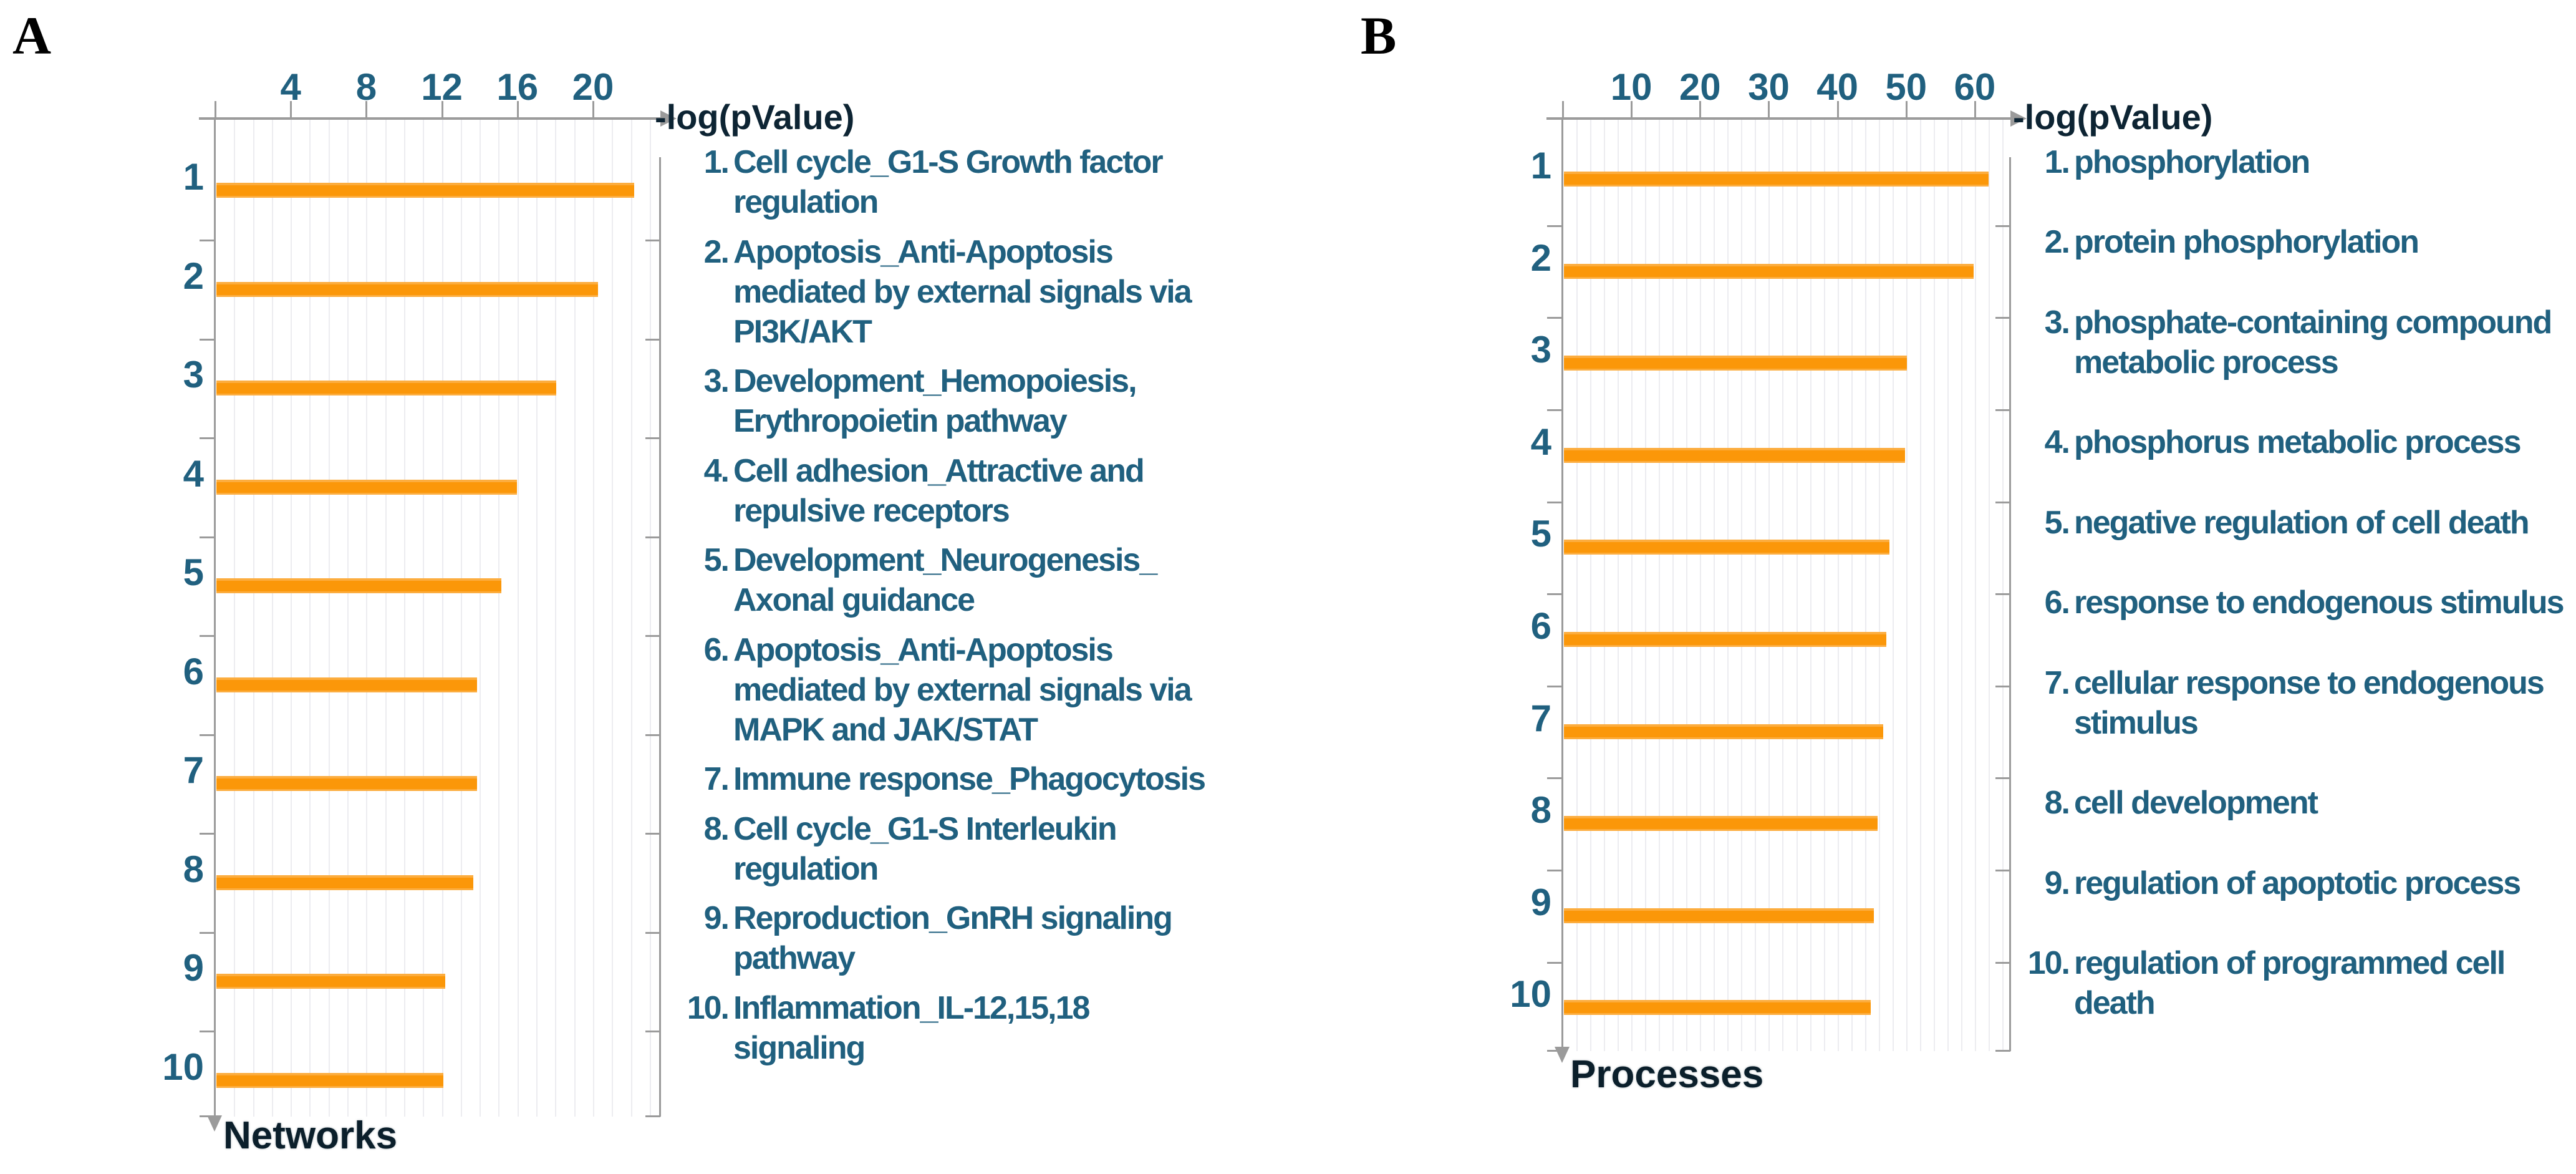 The height and width of the screenshot is (1174, 2576). I want to click on list-item-text: Cell cycle_​G1-S Interleukin regulation, so click(925, 848).